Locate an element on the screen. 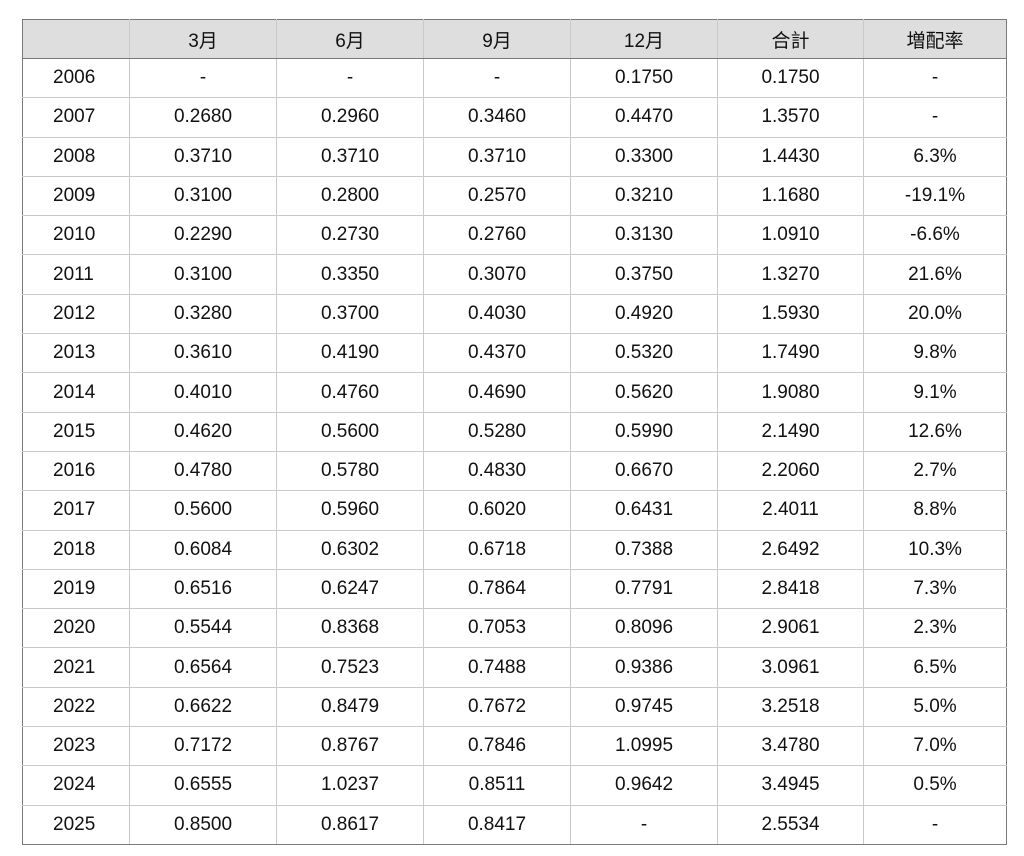 The height and width of the screenshot is (856, 1024). september-cell: 0.7846 is located at coordinates (497, 746).